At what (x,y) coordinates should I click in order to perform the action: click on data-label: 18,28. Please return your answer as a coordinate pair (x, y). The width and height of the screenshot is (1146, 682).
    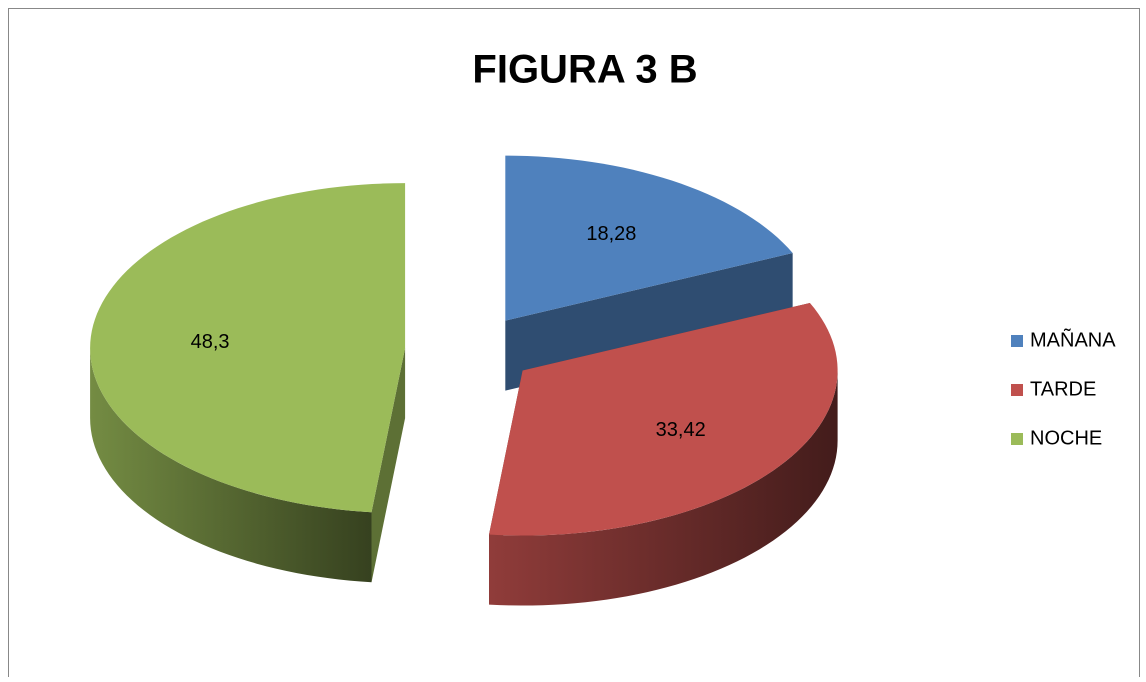
    Looking at the image, I should click on (611, 234).